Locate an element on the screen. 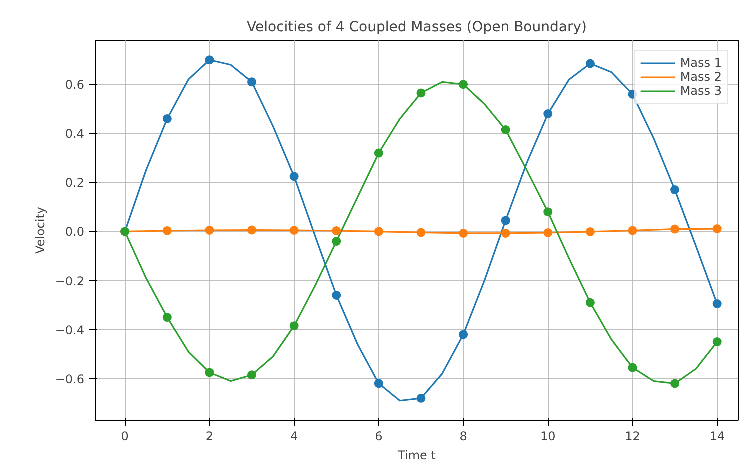 This screenshot has width=748, height=465. legend-label: Mass 2 is located at coordinates (701, 77).